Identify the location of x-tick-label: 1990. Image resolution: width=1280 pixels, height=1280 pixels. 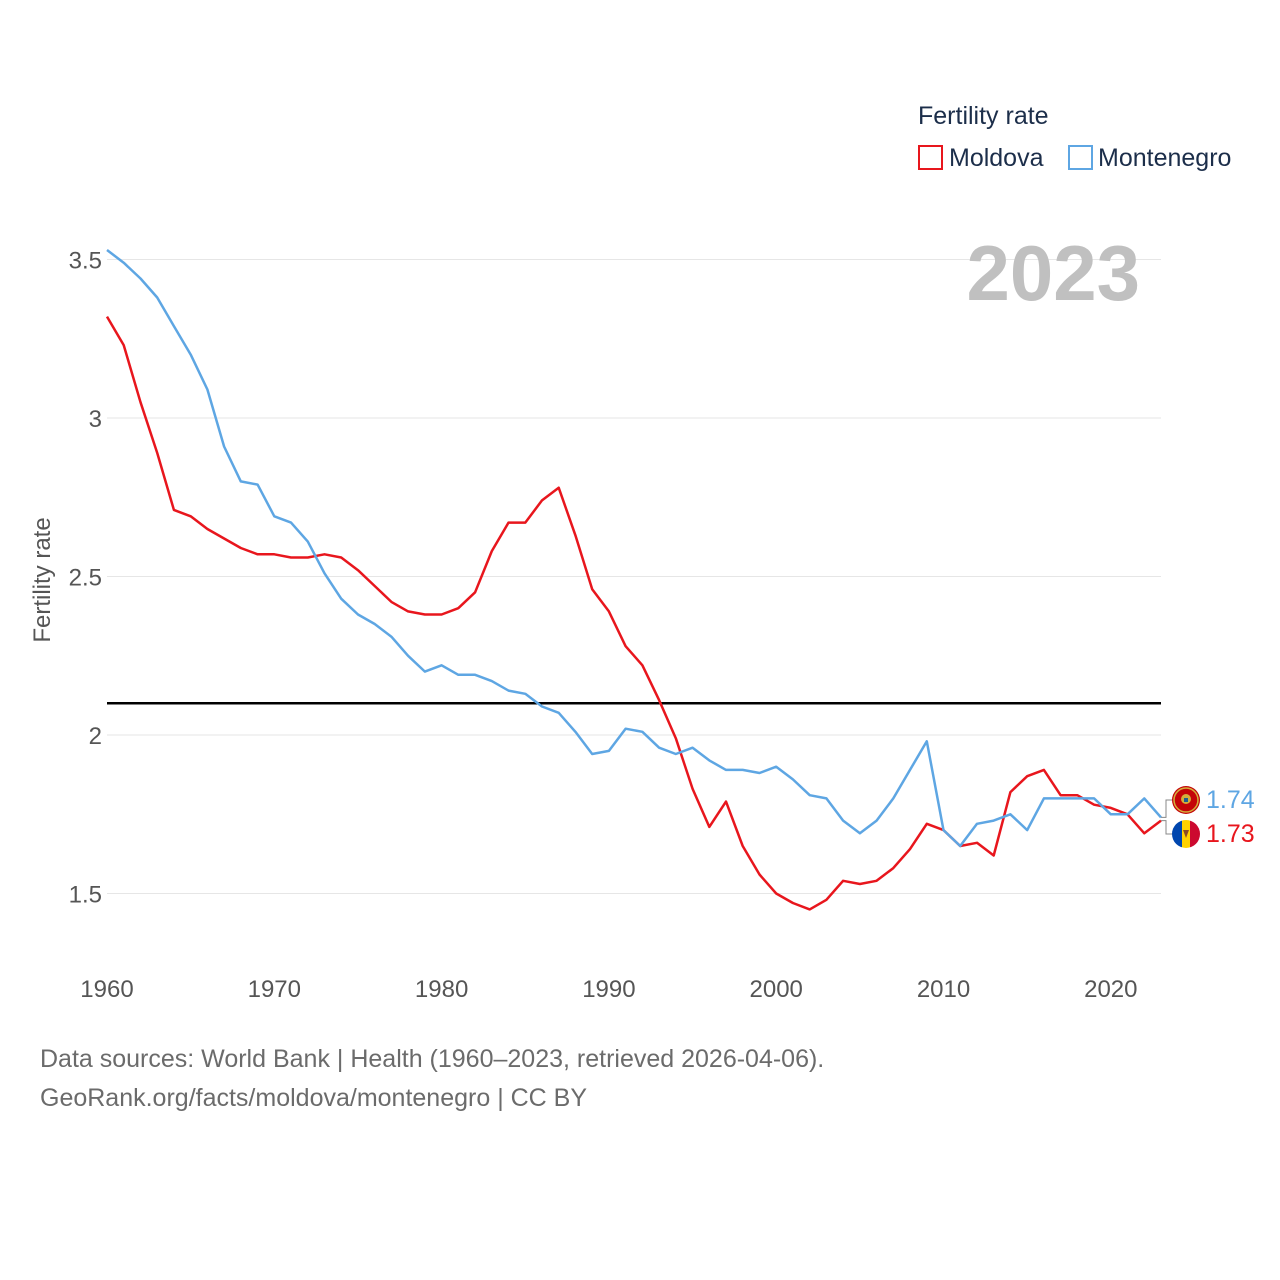
(608, 989).